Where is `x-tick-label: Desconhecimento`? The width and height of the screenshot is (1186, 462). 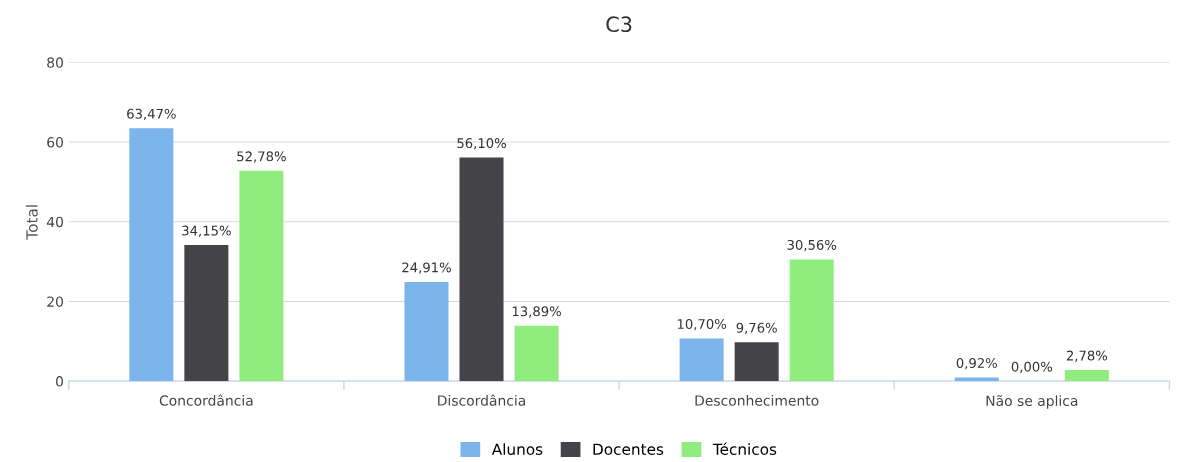 x-tick-label: Desconhecimento is located at coordinates (757, 400).